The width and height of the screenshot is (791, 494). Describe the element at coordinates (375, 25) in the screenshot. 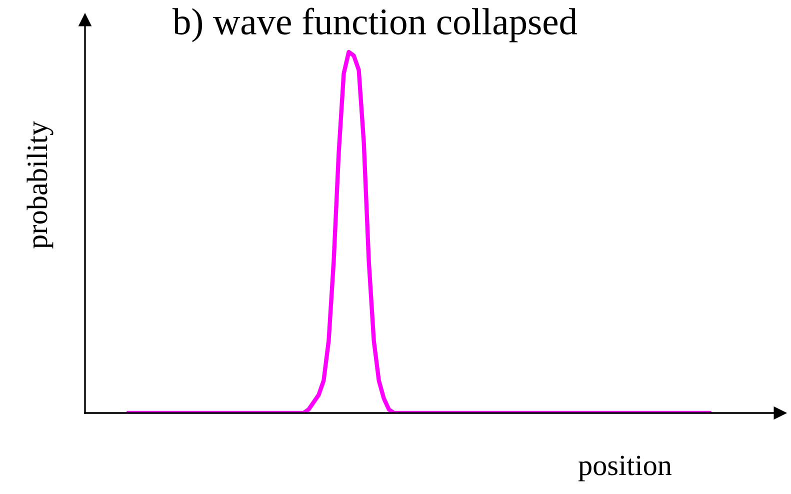

I see `chart-title: b) wave function collapsed` at that location.